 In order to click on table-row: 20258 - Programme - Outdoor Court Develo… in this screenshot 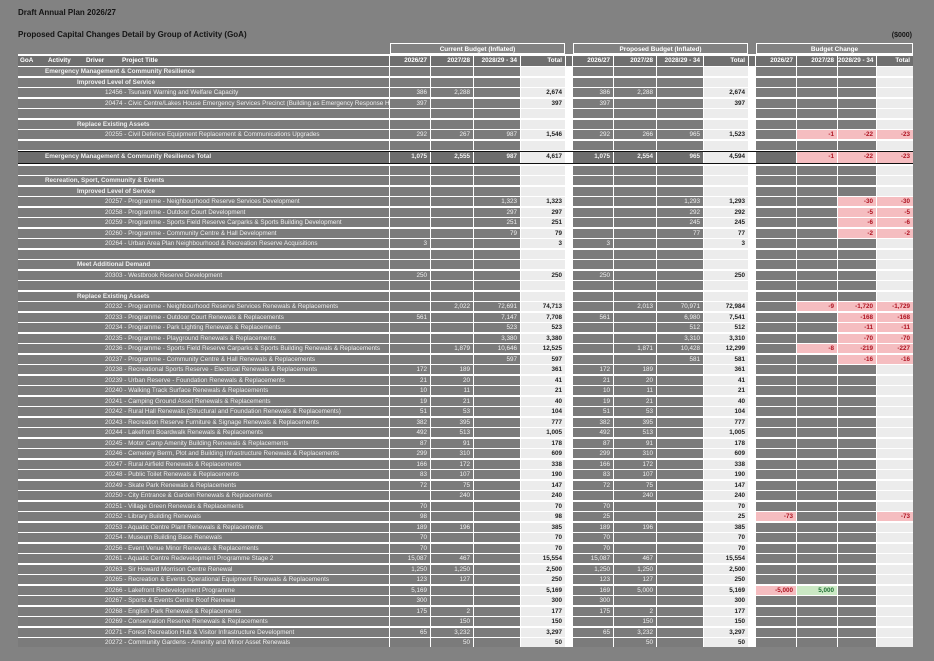, I will do `click(465, 212)`.